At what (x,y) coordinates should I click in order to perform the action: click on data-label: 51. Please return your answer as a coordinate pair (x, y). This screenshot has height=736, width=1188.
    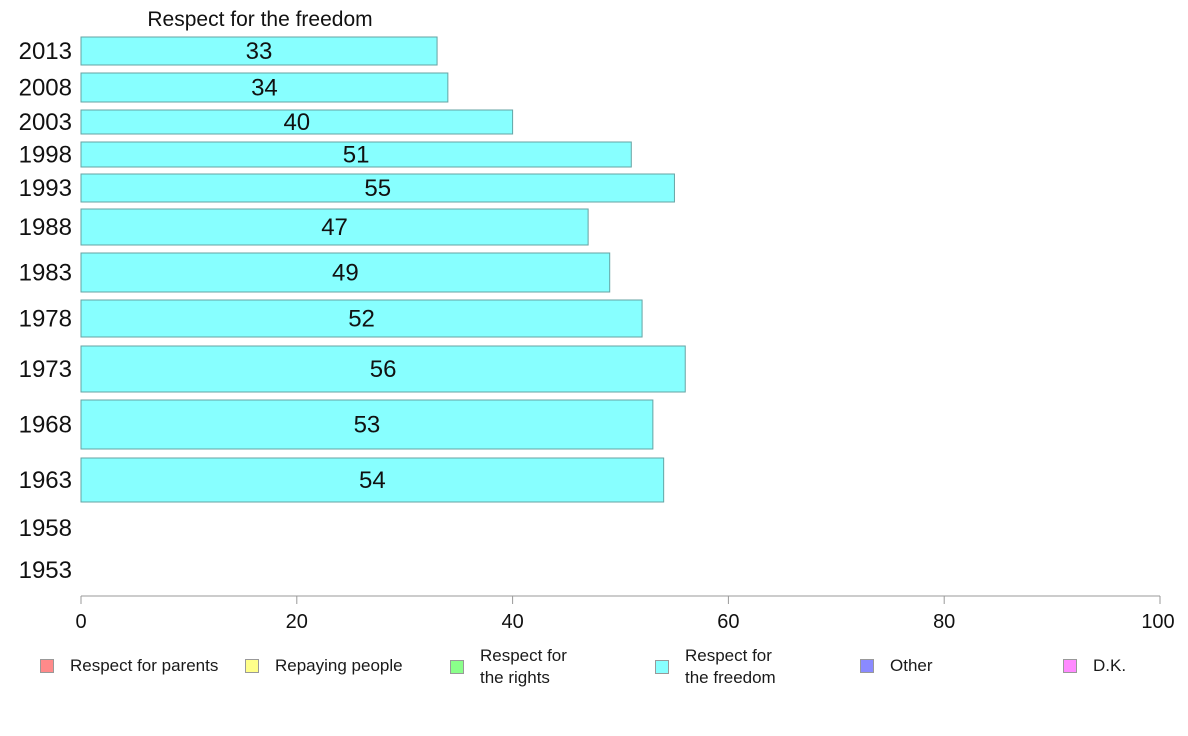
    Looking at the image, I should click on (356, 155).